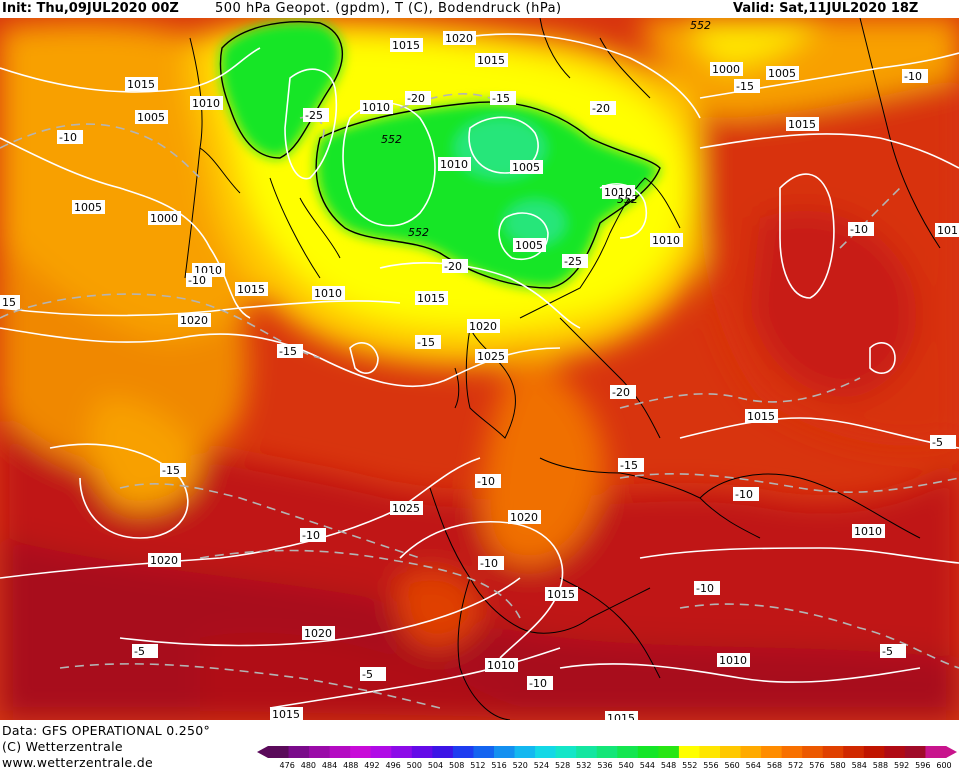  Describe the element at coordinates (541, 765) in the screenshot. I see `legend-tick-label: 524` at that location.